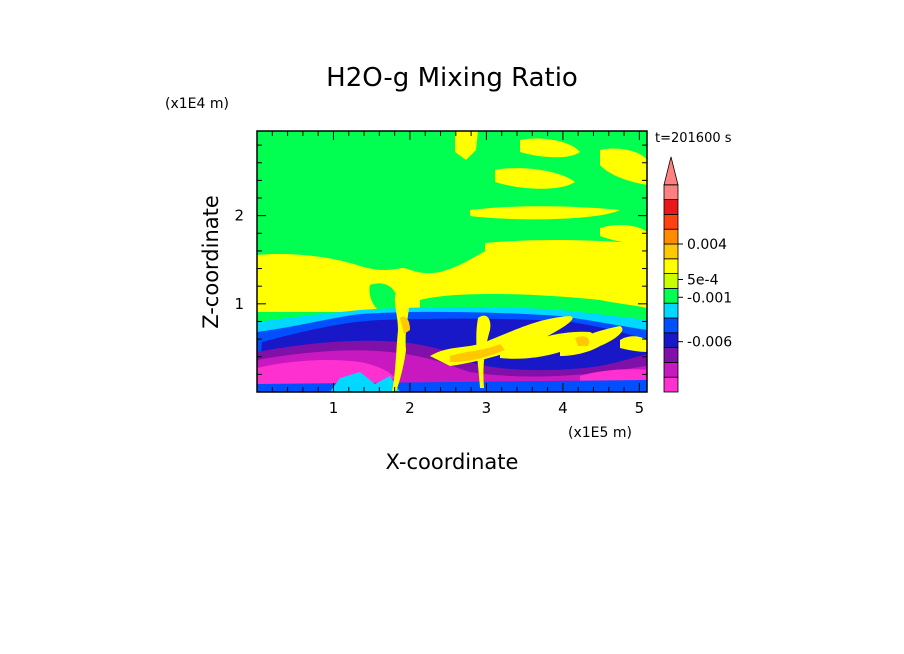 The image size is (904, 654). I want to click on x-scale-label: (x1E5 m), so click(600, 433).